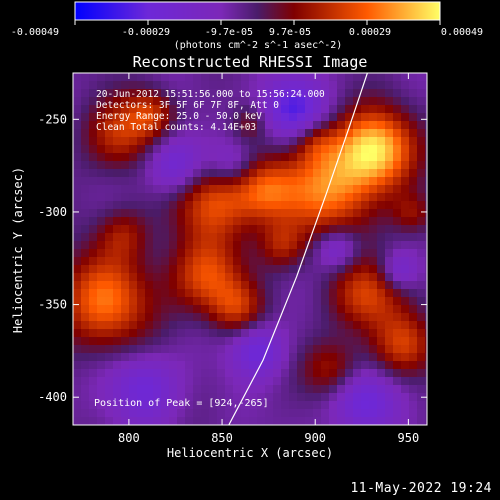 The width and height of the screenshot is (500, 500). I want to click on x-axis-tick-label: 950, so click(409, 438).